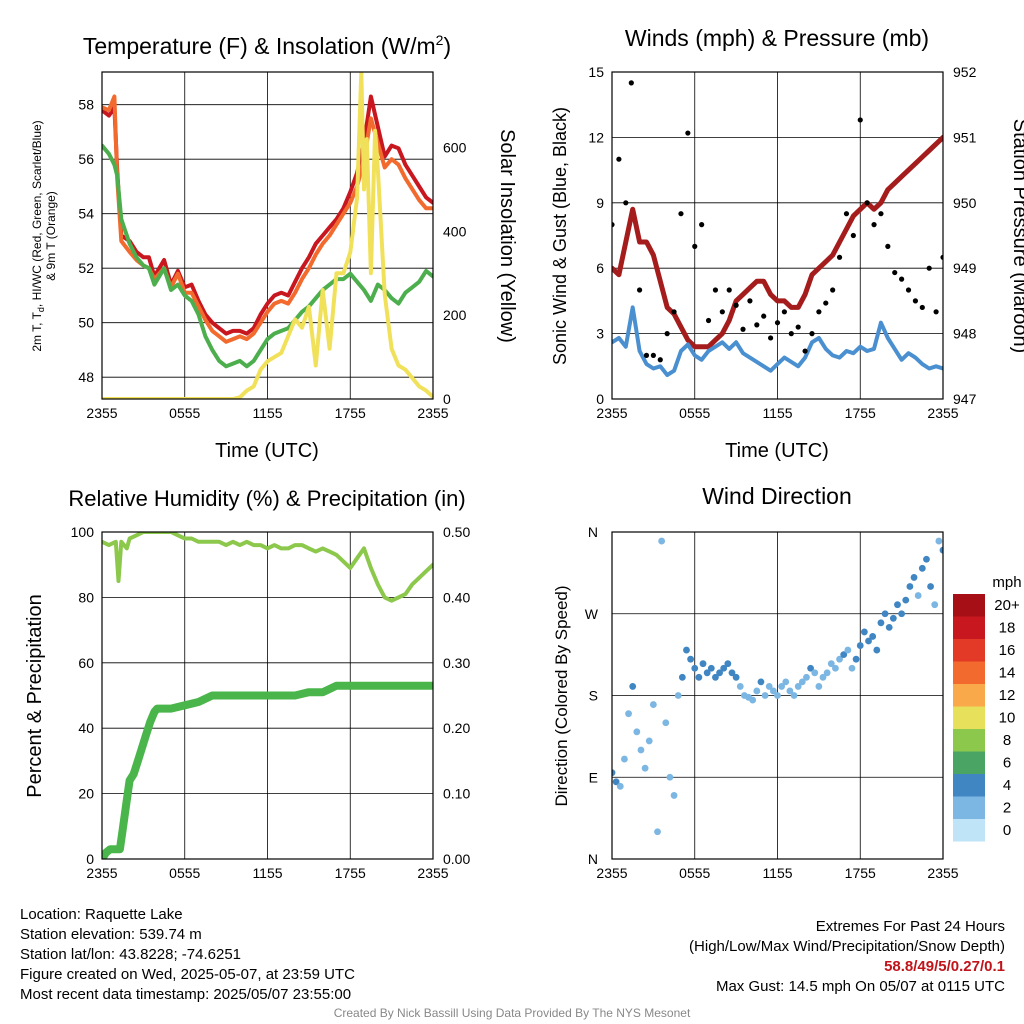 Image resolution: width=1024 pixels, height=1024 pixels. Describe the element at coordinates (86, 663) in the screenshot. I see `y-tick-label: 60` at that location.